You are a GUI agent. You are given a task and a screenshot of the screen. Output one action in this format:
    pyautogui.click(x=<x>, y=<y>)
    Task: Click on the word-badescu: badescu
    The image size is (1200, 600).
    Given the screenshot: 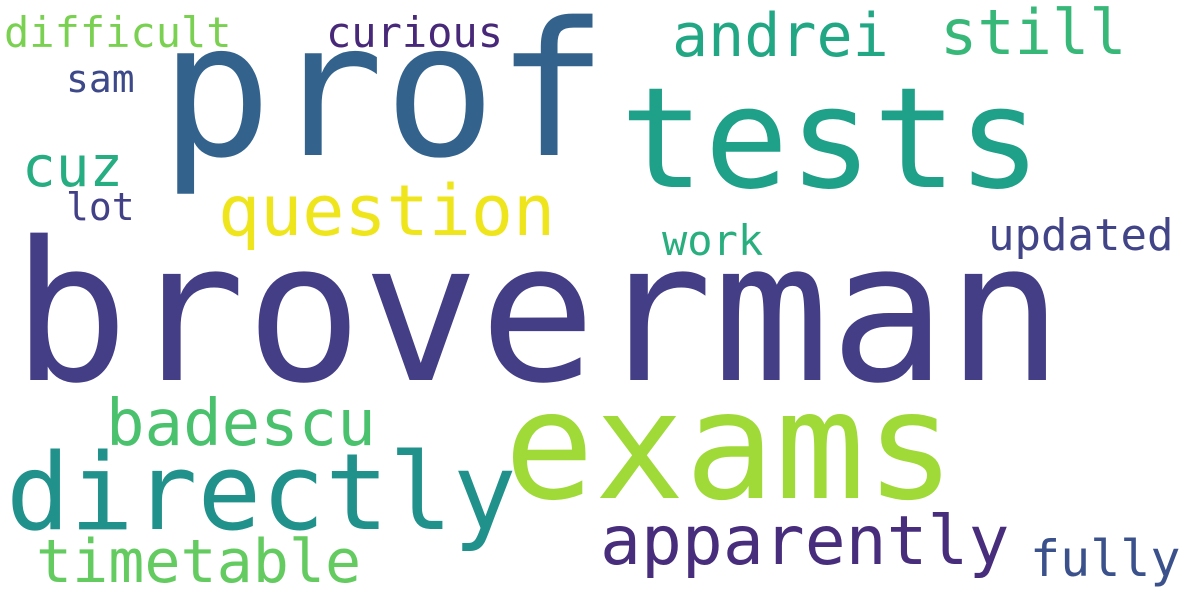 What is the action you would take?
    pyautogui.click(x=241, y=424)
    